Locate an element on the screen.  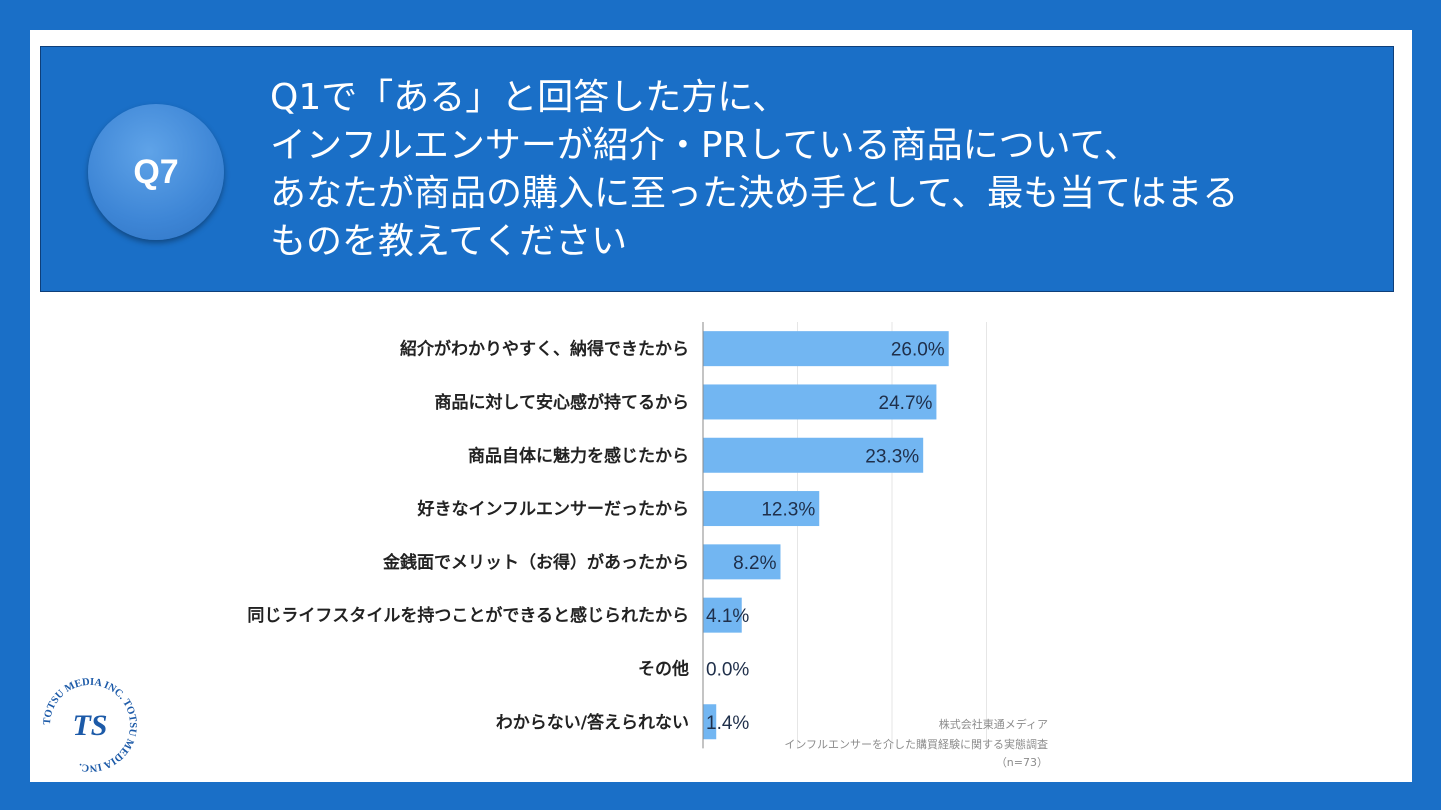
value-label: 24.7% is located at coordinates (906, 403).